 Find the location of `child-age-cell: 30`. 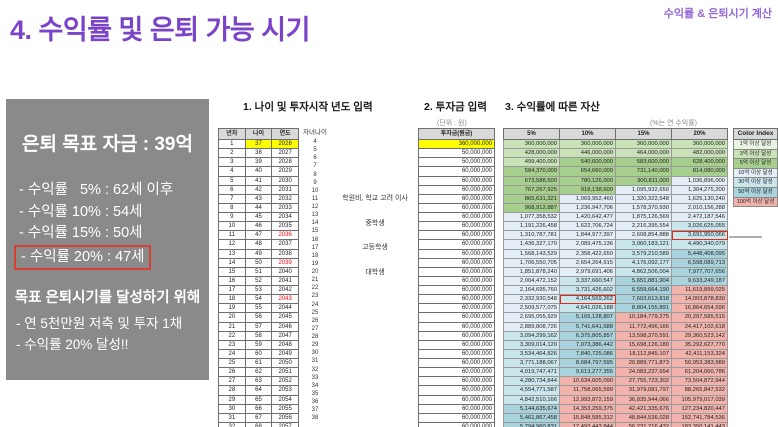

child-age-cell: 30 is located at coordinates (315, 353).